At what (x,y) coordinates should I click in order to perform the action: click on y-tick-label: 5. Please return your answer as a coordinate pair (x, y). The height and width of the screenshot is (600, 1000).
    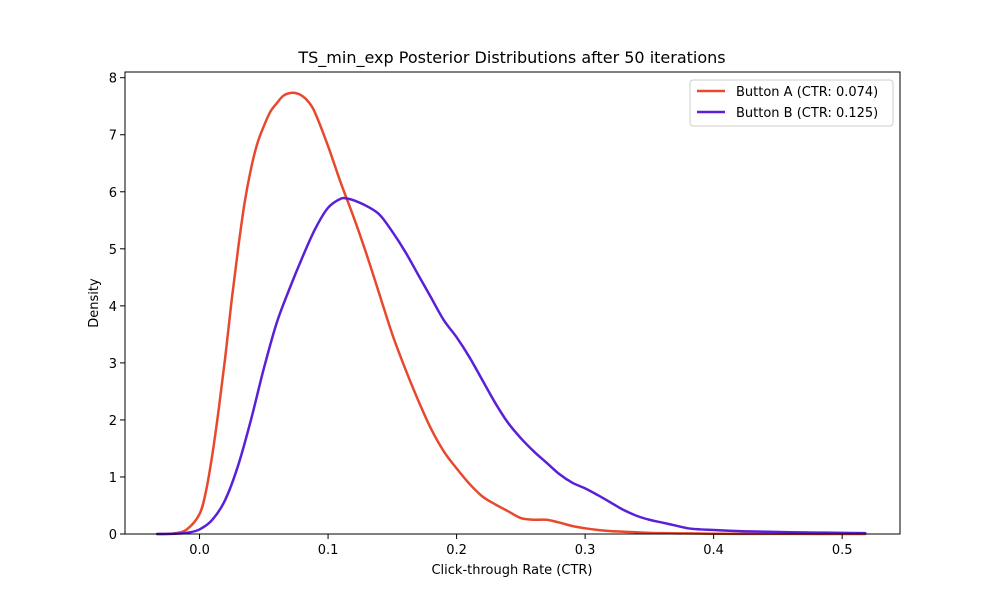
    Looking at the image, I should click on (113, 250).